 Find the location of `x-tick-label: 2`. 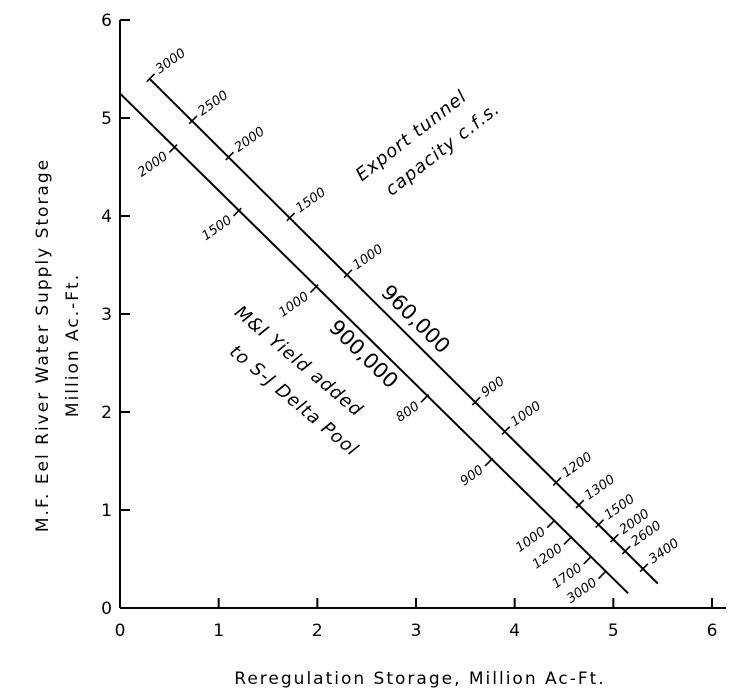

x-tick-label: 2 is located at coordinates (317, 631).